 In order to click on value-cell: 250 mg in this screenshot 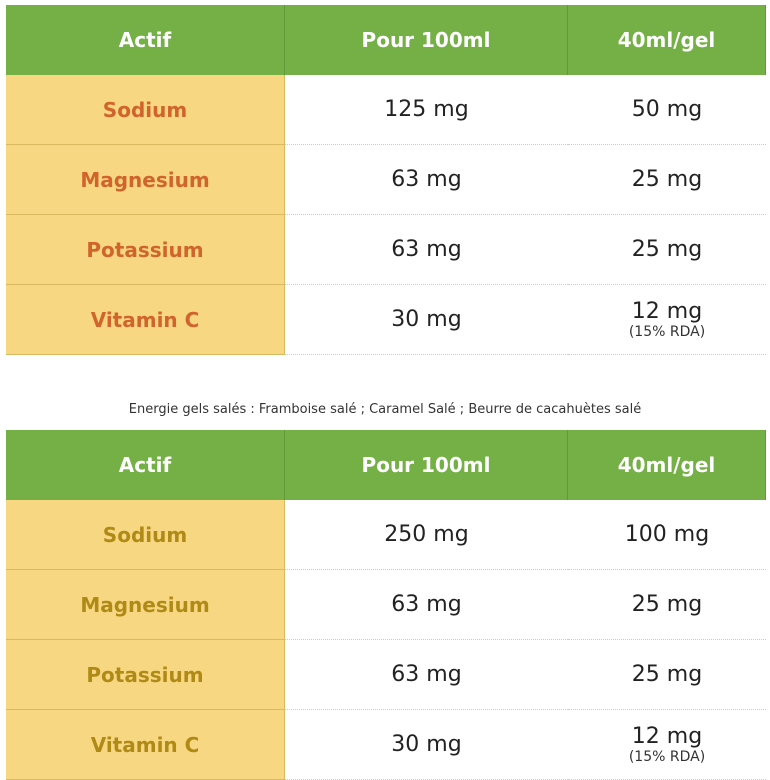, I will do `click(426, 535)`.